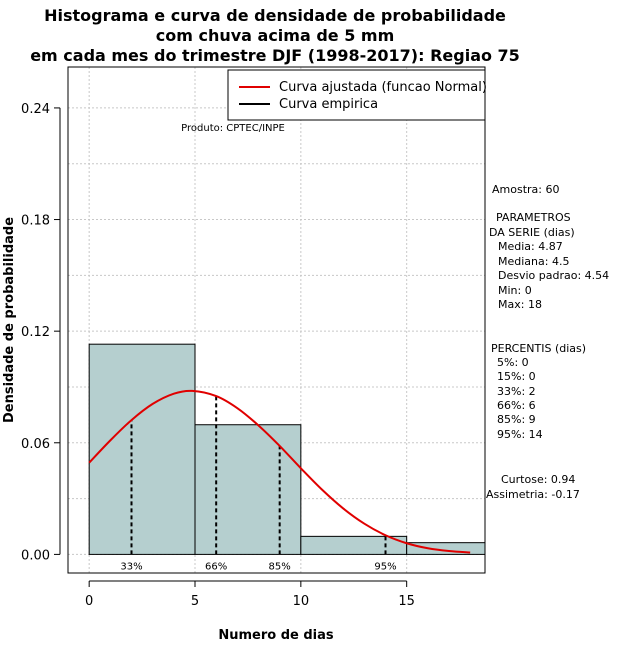 The width and height of the screenshot is (640, 660). What do you see at coordinates (328, 104) in the screenshot?
I see `legend-label-empirical: Curva empirica` at bounding box center [328, 104].